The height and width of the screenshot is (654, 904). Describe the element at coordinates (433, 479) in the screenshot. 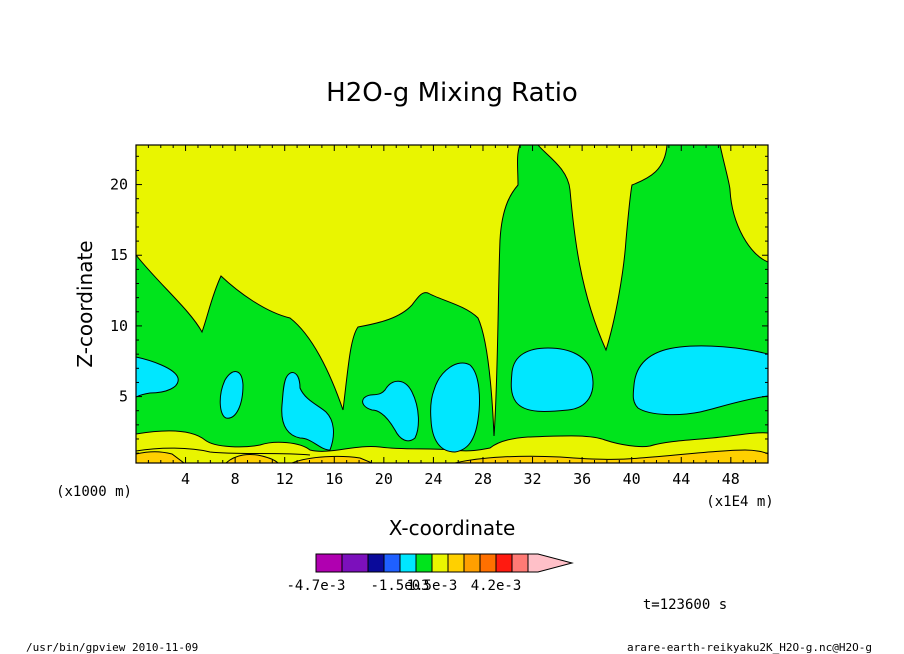

I see `x-tick-label: 24` at that location.